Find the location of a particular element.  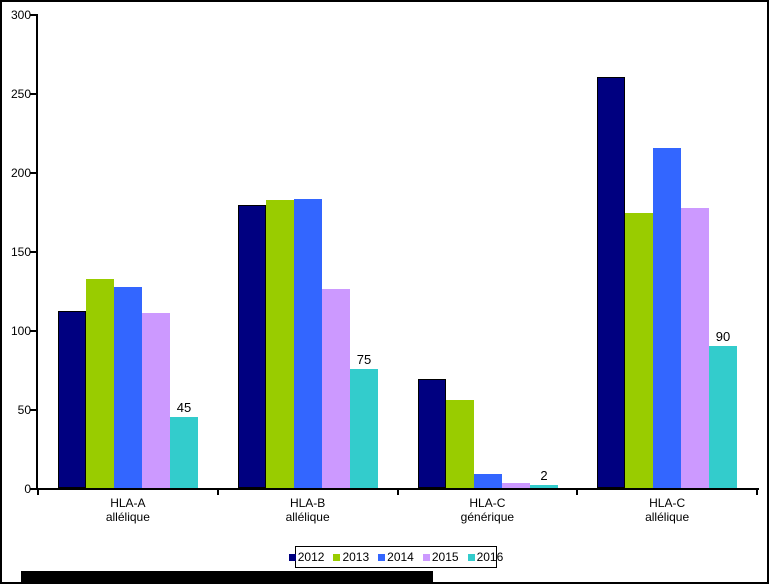

legend-item-2016: 2016 is located at coordinates (485, 557).